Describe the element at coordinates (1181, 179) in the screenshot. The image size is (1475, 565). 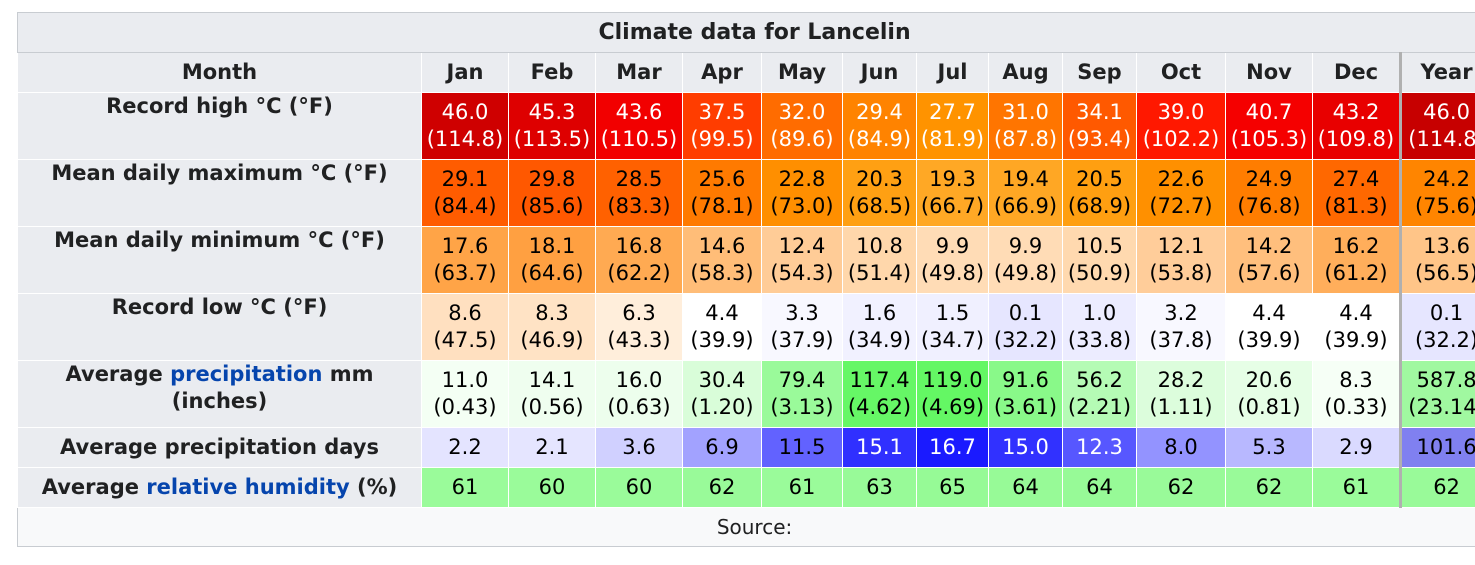
I see `cell-value: 22.6` at that location.